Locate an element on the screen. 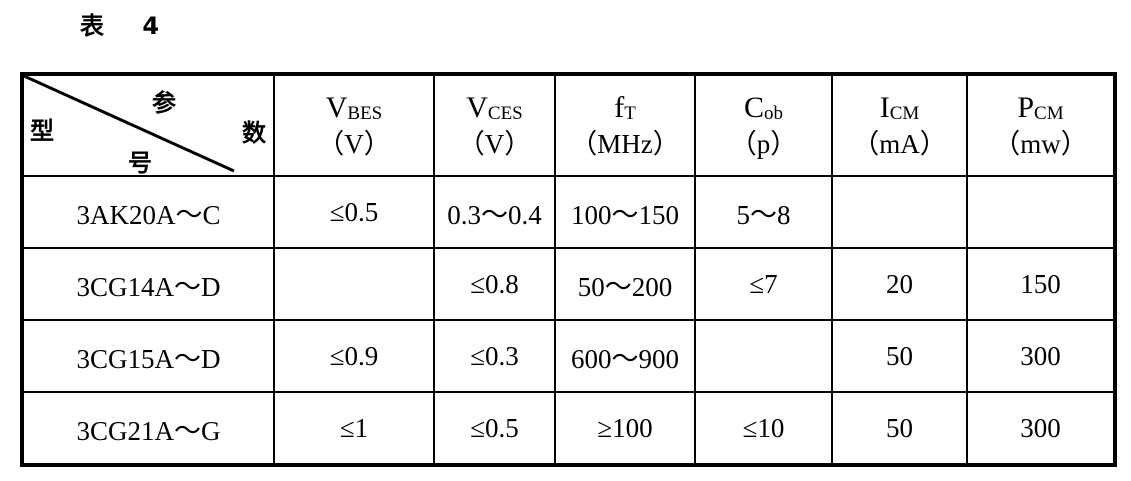 This screenshot has height=481, width=1131. column-subscript: CES is located at coordinates (505, 113).